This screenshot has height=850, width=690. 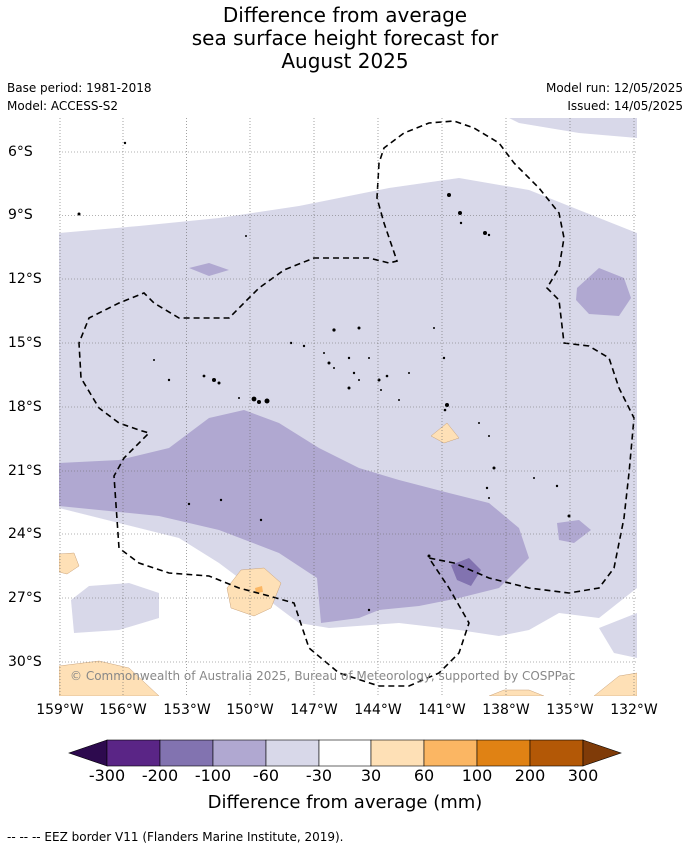 I want to click on anomaly-blob-east2, so click(x=574, y=531).